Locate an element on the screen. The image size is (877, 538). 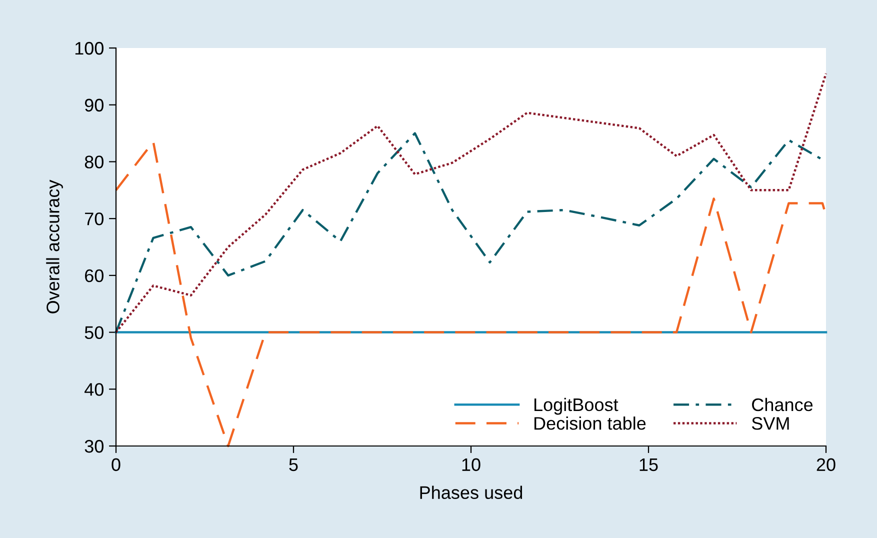
y-tick-label: 50 is located at coordinates (94, 333).